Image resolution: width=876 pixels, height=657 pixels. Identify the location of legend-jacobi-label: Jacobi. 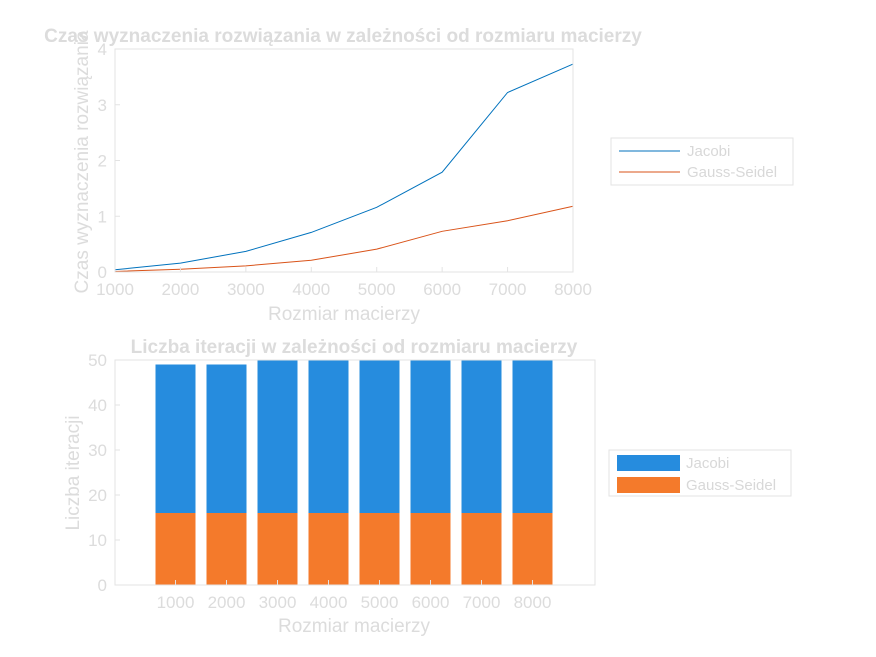
(708, 151).